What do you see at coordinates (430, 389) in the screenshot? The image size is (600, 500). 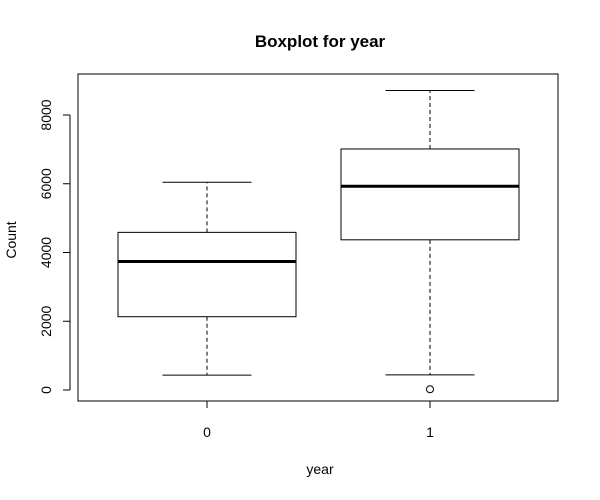 I see `outlier-point` at bounding box center [430, 389].